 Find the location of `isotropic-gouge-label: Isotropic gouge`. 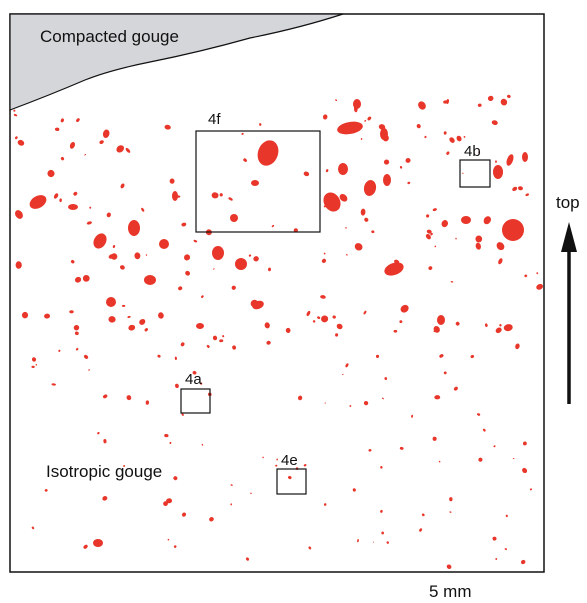

isotropic-gouge-label: Isotropic gouge is located at coordinates (104, 471).